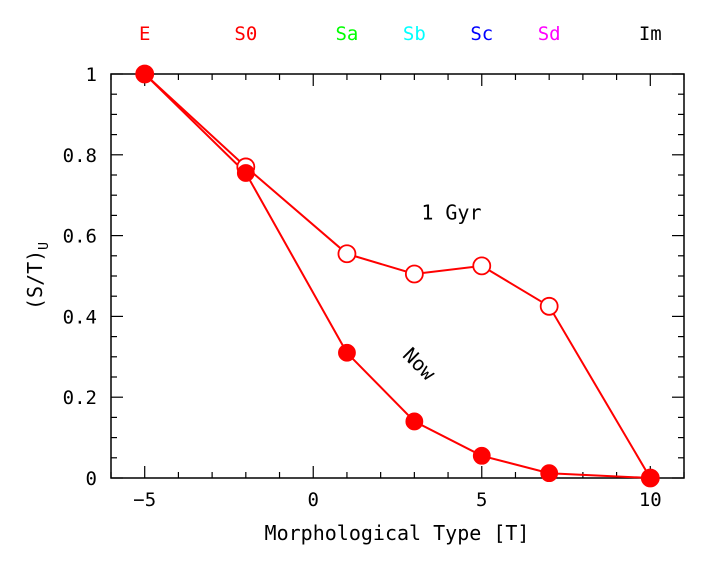 The image size is (706, 562). What do you see at coordinates (80, 317) in the screenshot?
I see `y-tick-label: 0.4` at bounding box center [80, 317].